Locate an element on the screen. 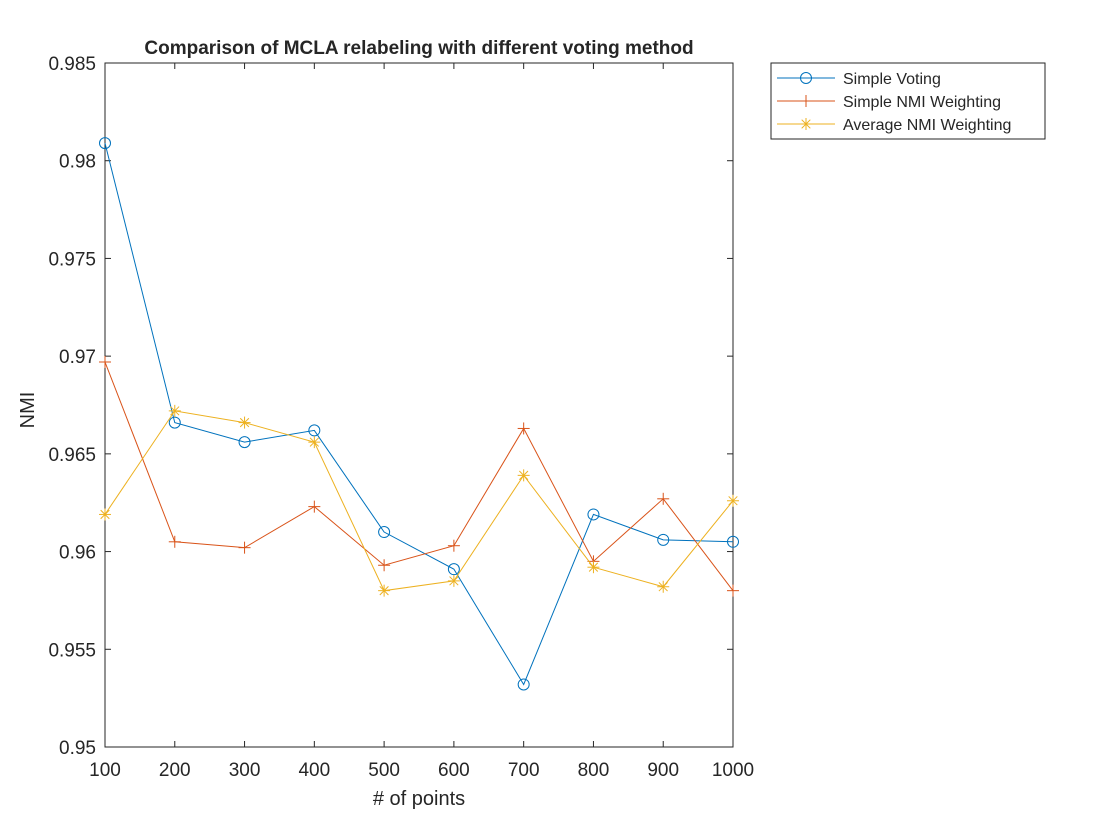  x-tick-label: 700 is located at coordinates (524, 770).